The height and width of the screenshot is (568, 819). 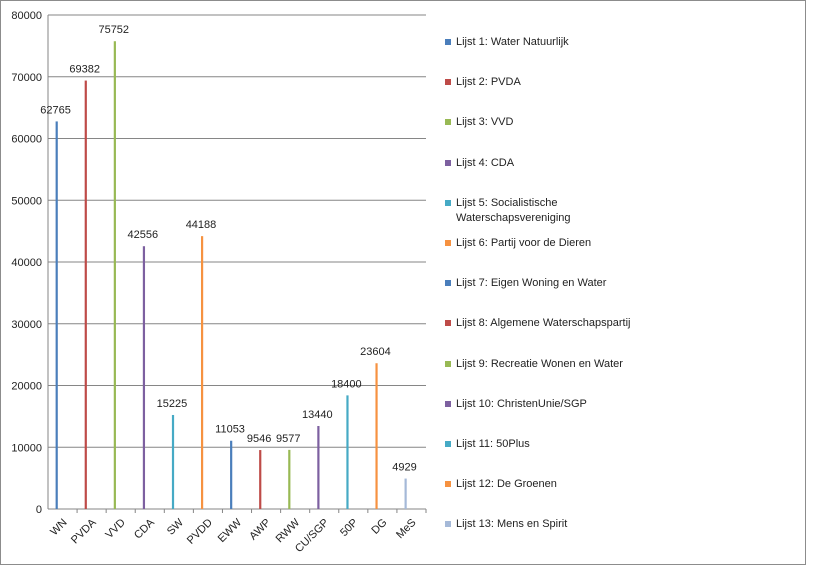 I want to click on data-label: 23604, so click(x=375, y=352).